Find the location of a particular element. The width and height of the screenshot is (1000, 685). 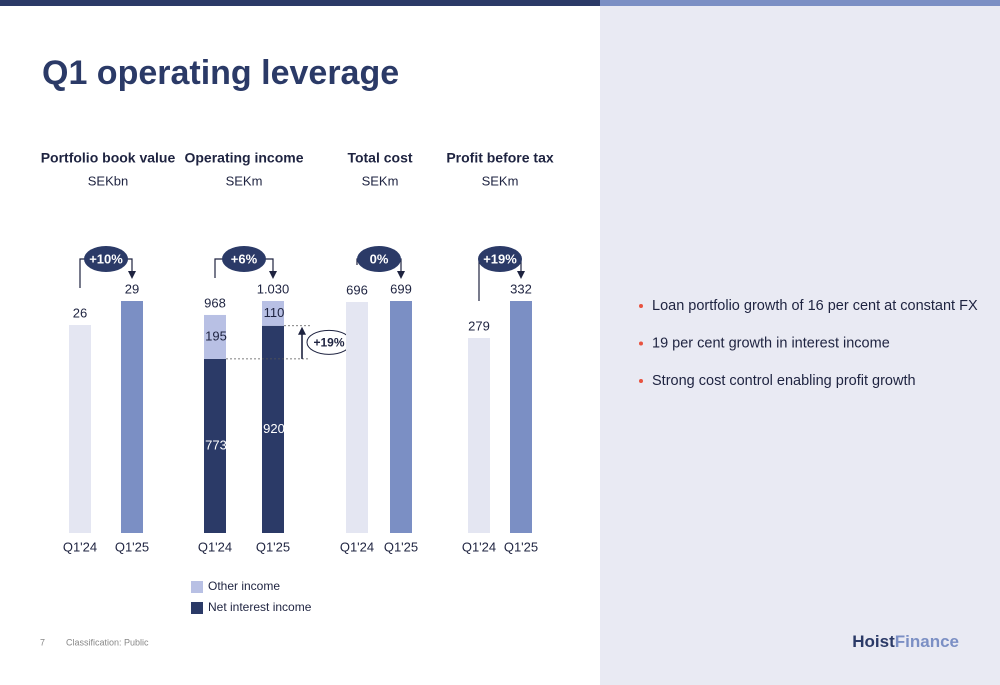

total-label: 1.030 is located at coordinates (273, 288).